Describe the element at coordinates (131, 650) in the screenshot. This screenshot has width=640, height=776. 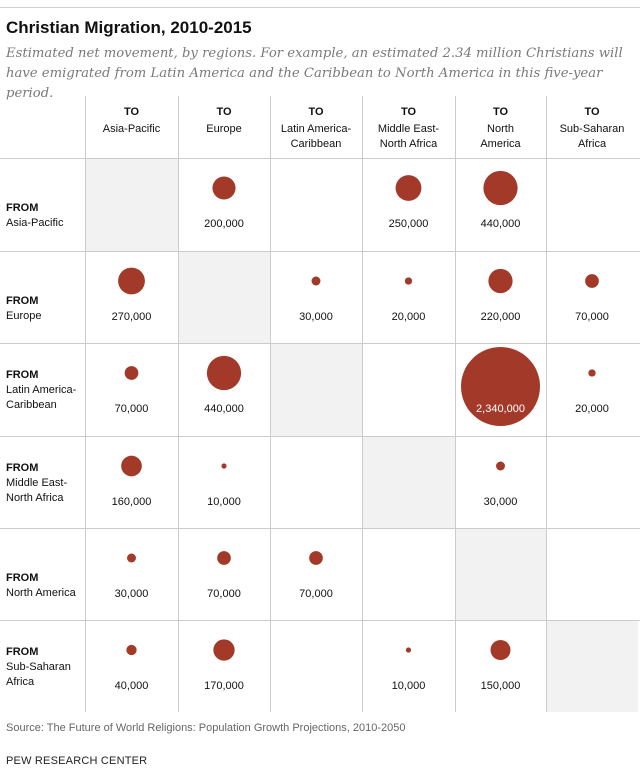
I see `bubble-r5-c0` at that location.